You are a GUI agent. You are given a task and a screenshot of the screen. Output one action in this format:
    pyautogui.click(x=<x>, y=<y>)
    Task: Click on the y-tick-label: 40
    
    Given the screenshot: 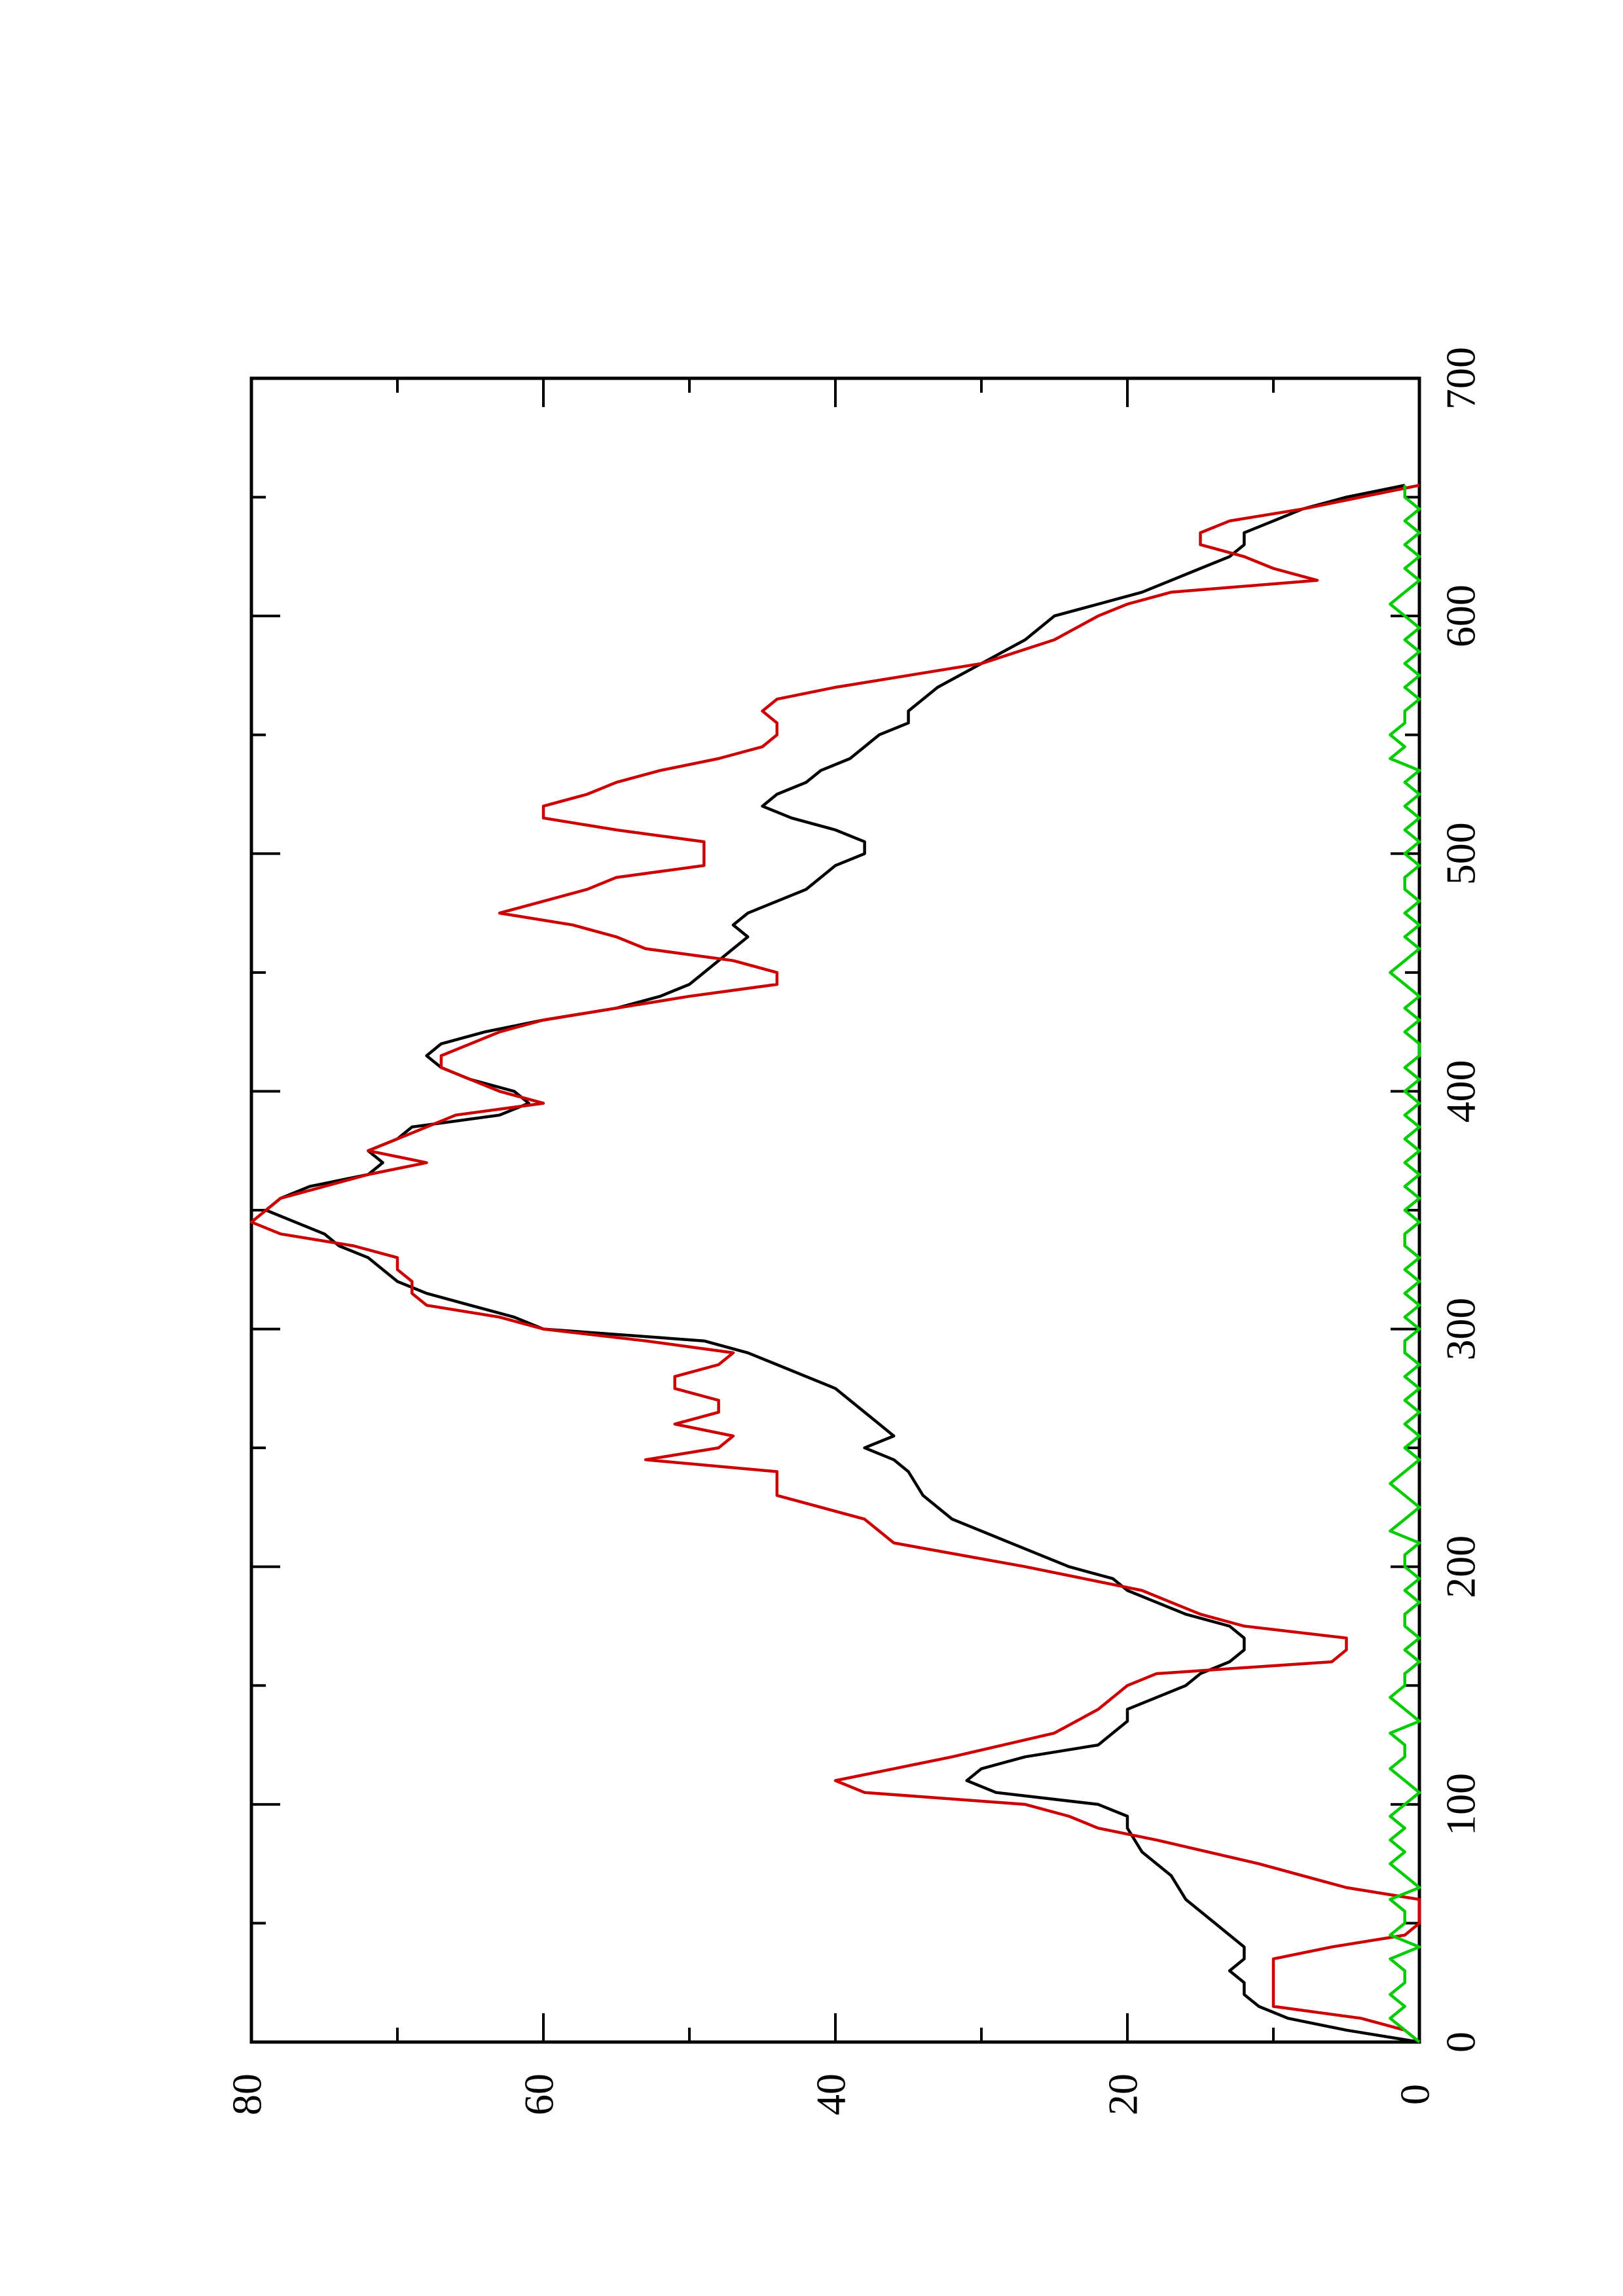 What is the action you would take?
    pyautogui.click(x=831, y=2094)
    